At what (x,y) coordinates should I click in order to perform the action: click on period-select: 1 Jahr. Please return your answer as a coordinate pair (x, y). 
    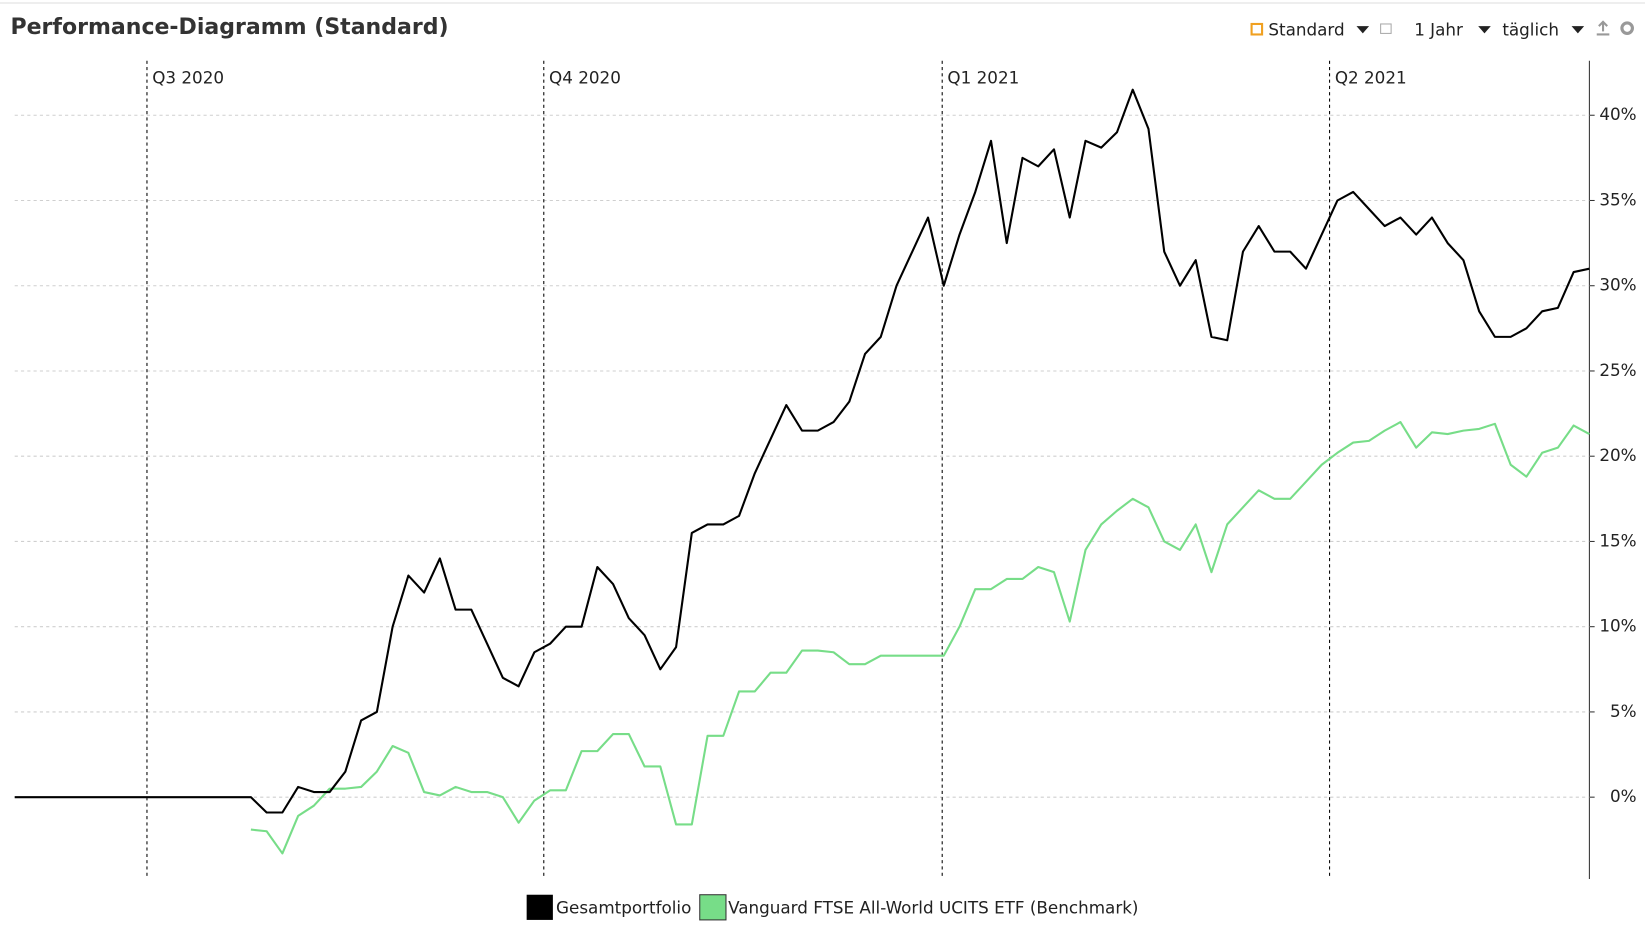
    Looking at the image, I should click on (1438, 29).